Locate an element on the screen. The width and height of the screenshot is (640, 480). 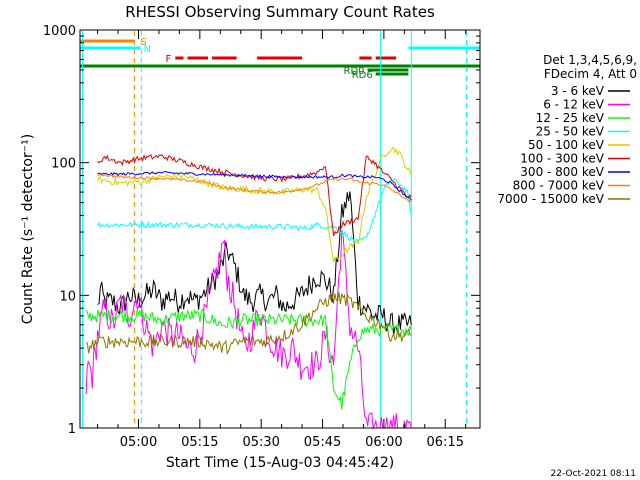
y-tick-label: 100 is located at coordinates (63, 164).